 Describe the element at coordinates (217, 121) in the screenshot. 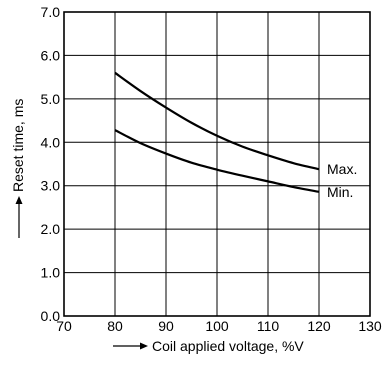

I see `series-line-max` at that location.